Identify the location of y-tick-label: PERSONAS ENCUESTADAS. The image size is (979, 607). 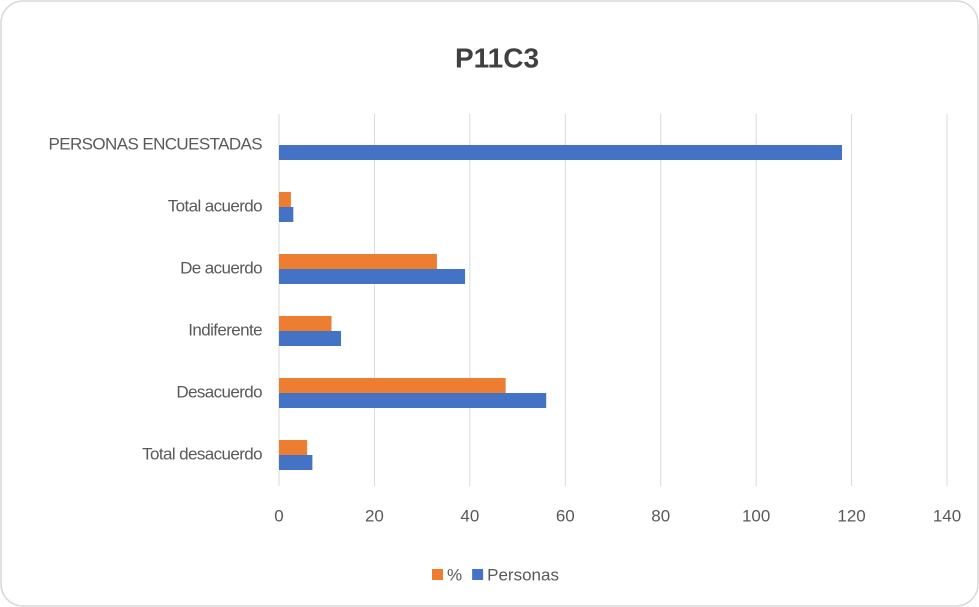
(156, 143).